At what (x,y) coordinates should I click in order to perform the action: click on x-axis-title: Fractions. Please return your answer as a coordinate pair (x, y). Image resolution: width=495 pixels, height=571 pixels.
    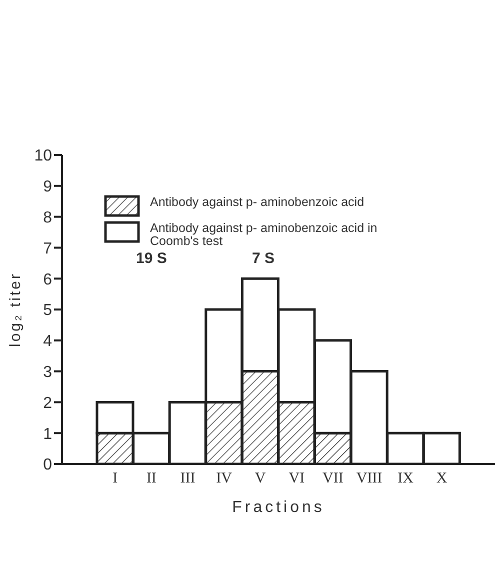
    Looking at the image, I should click on (278, 507).